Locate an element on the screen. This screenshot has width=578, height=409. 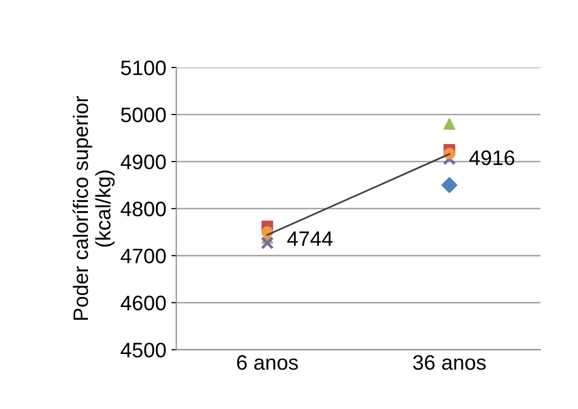
x-tick-label: 36 anos is located at coordinates (449, 362).